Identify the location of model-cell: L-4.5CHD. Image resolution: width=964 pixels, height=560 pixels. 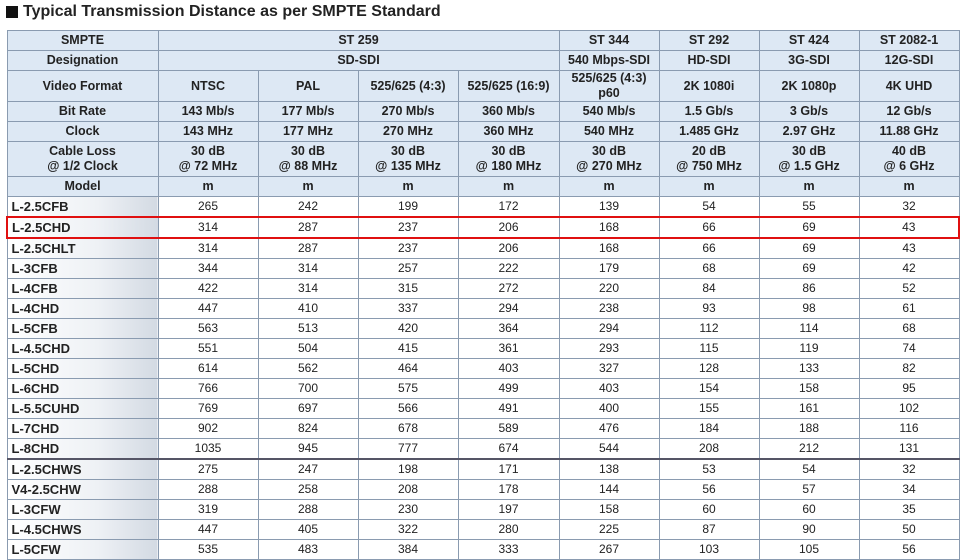
(82, 348).